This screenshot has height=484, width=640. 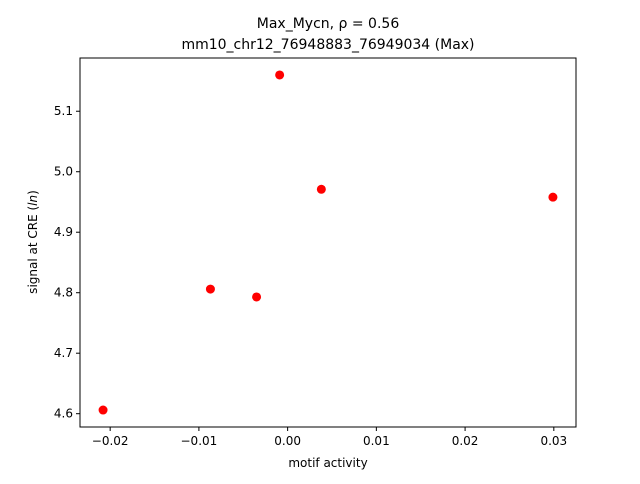 What do you see at coordinates (33, 242) in the screenshot?
I see `y-axis-label: signal at CRE (ln)` at bounding box center [33, 242].